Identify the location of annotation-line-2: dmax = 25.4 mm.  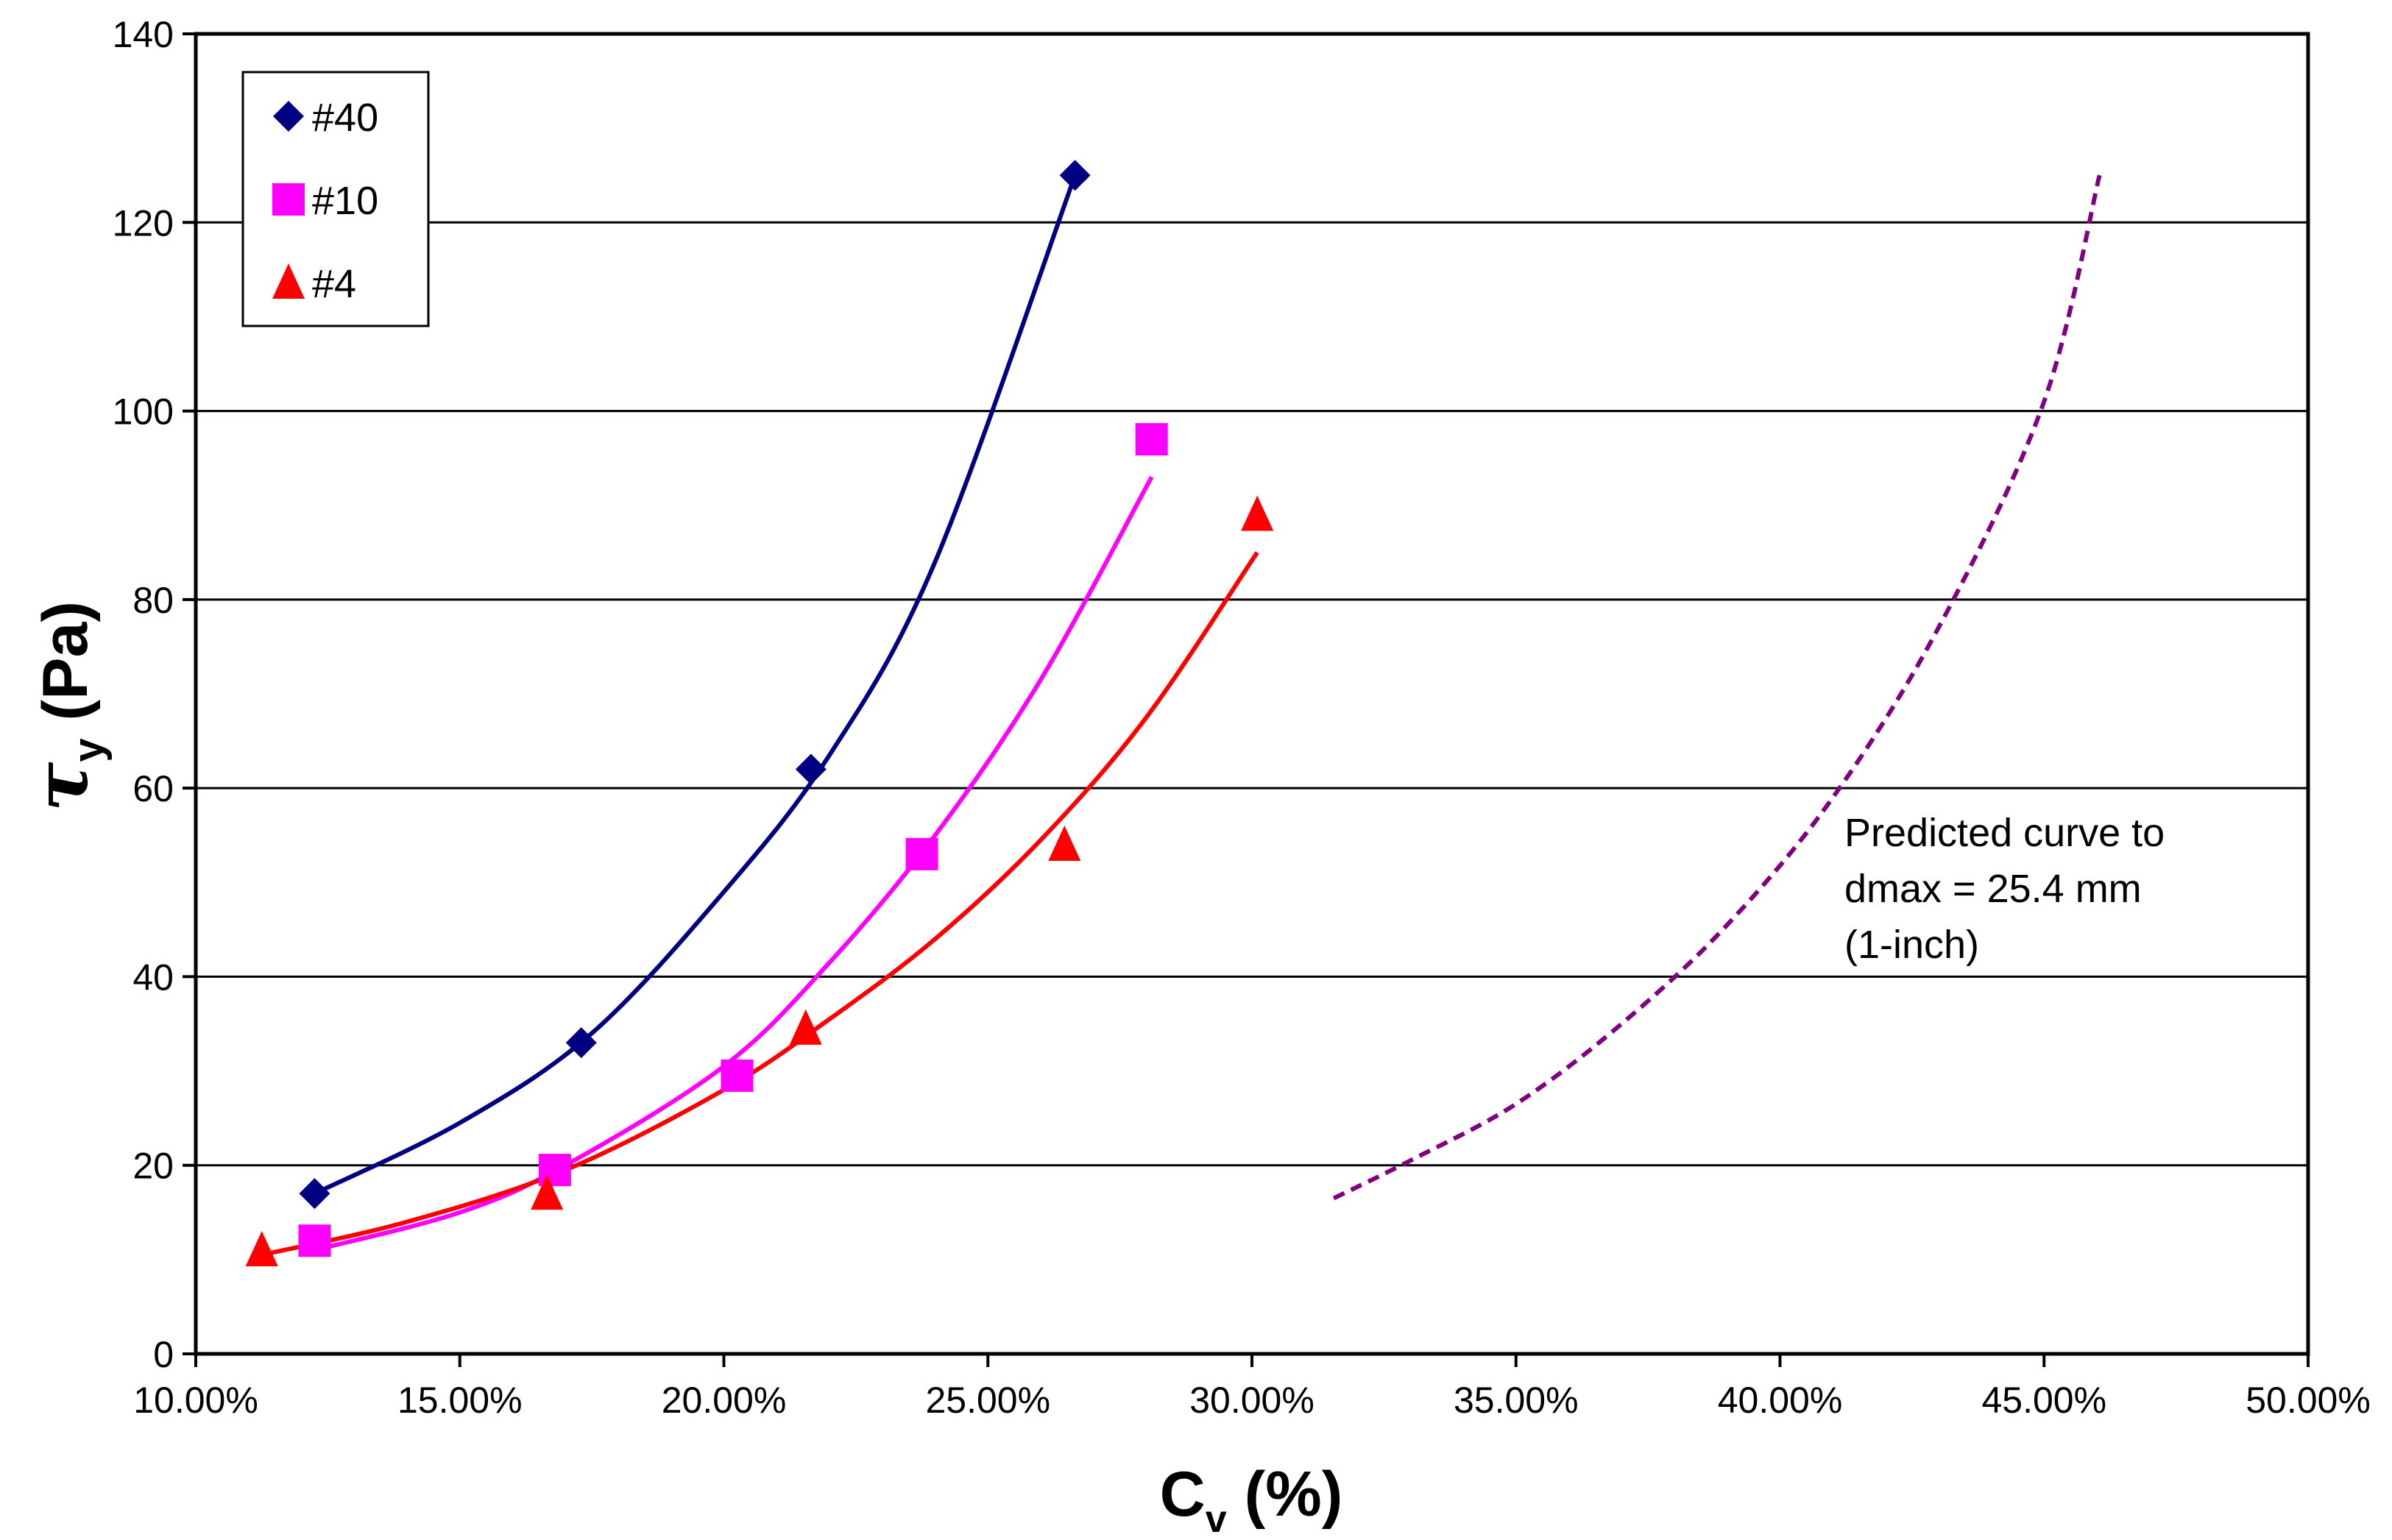
(1993, 889).